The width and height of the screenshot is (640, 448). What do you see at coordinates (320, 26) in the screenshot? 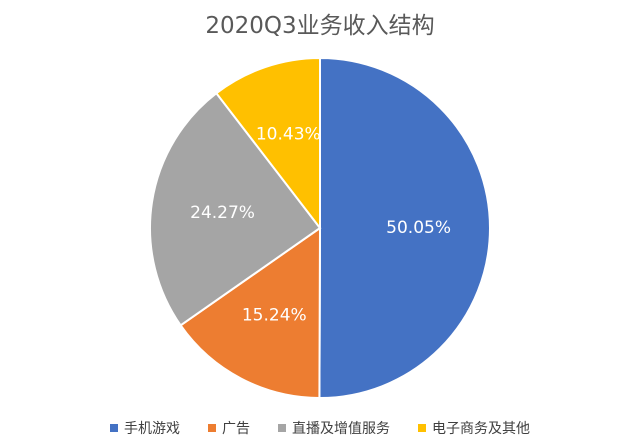
I see `chart-title: 2020Q3业务收入结构` at bounding box center [320, 26].